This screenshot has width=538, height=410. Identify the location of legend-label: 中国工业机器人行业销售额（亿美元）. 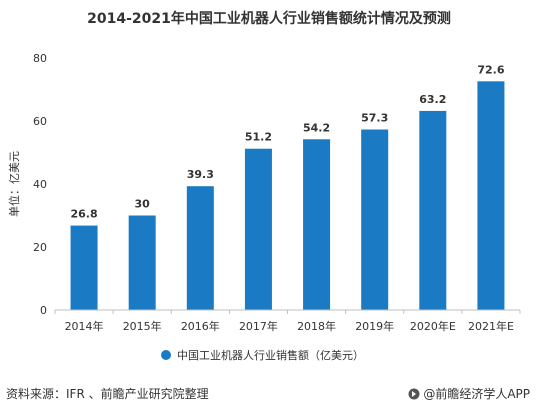
(270, 355).